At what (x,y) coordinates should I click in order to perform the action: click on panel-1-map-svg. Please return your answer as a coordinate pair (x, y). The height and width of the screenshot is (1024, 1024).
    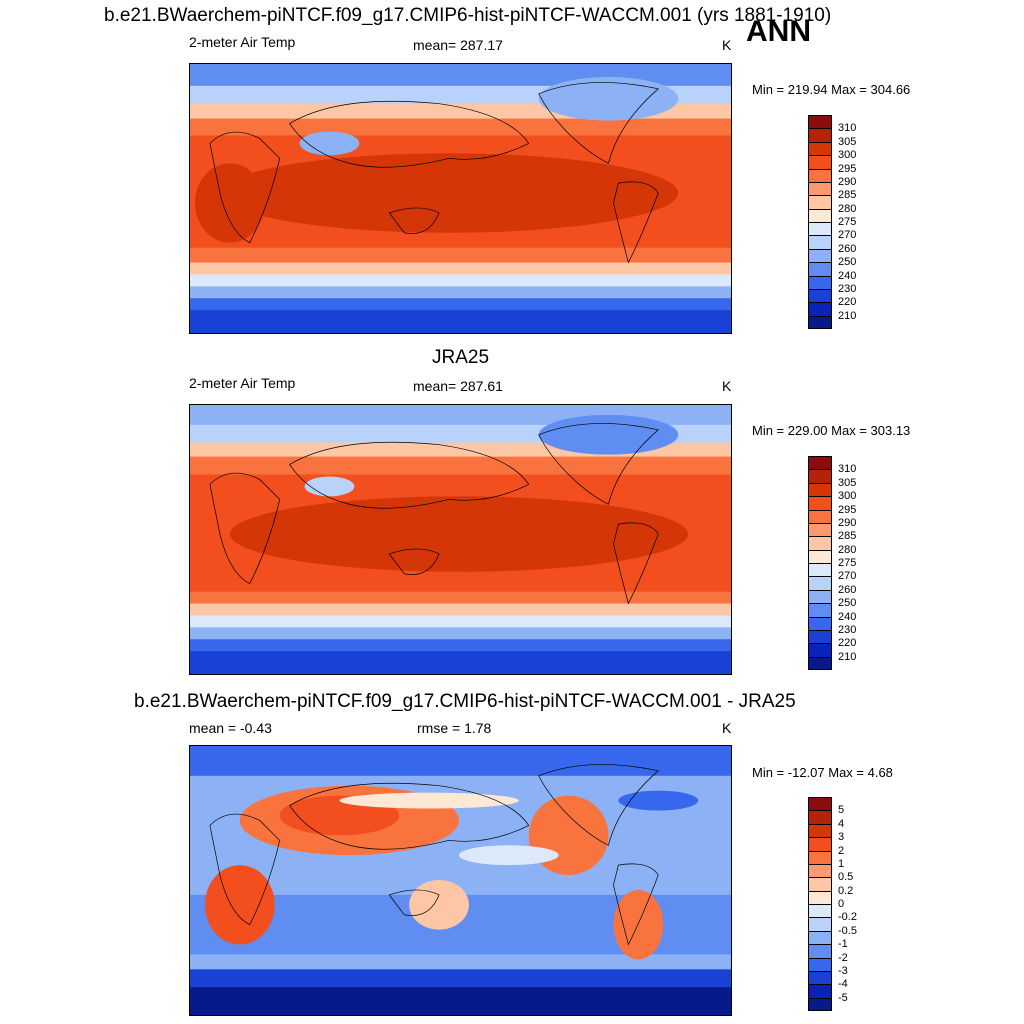
    Looking at the image, I should click on (460, 198).